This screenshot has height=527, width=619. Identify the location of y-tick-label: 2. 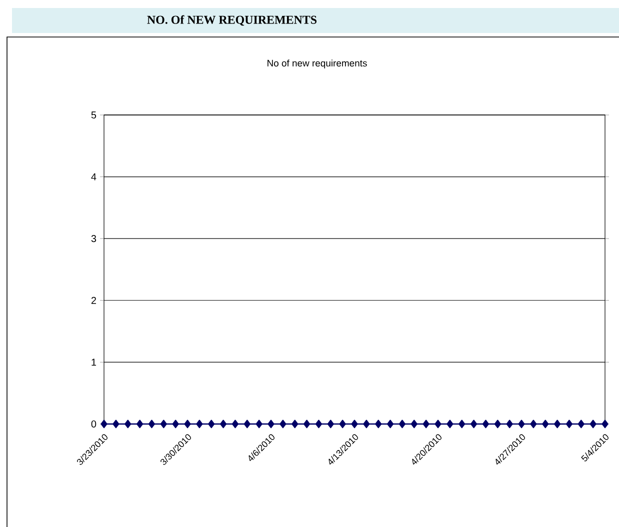
(93, 300).